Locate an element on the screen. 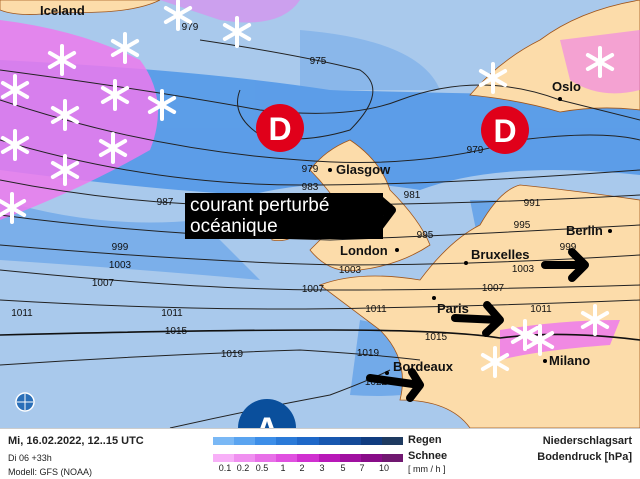 This screenshot has width=640, height=479. city-label-paris: Paris is located at coordinates (453, 308).